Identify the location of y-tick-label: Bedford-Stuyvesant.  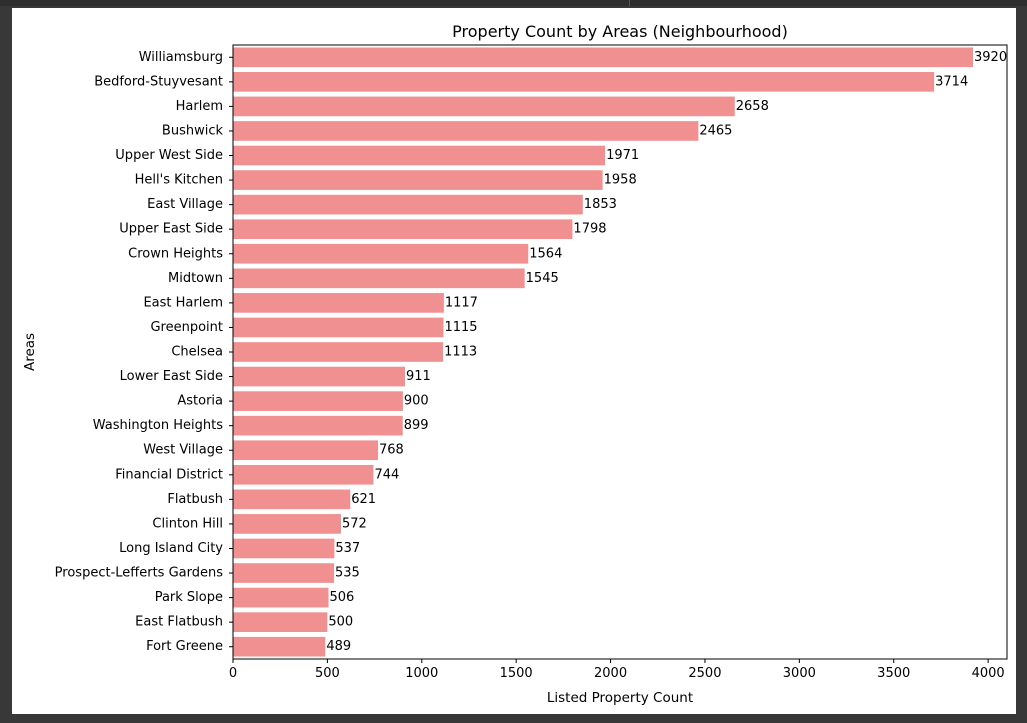
(158, 81).